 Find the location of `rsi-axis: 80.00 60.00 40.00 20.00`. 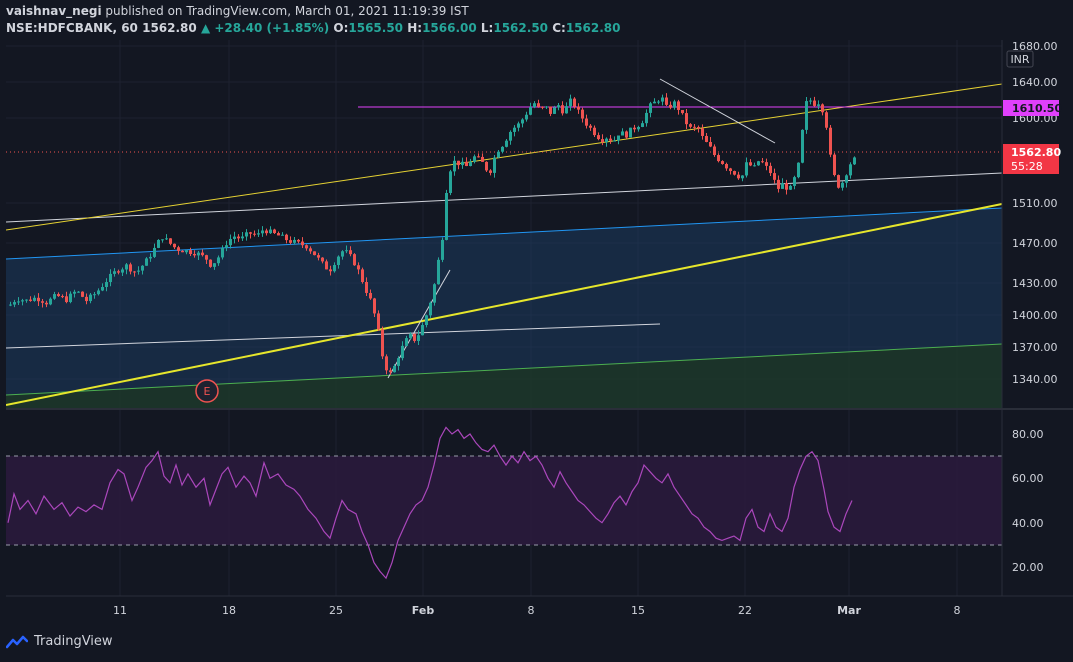

rsi-axis: 80.00 60.00 40.00 20.00 is located at coordinates (1028, 501).